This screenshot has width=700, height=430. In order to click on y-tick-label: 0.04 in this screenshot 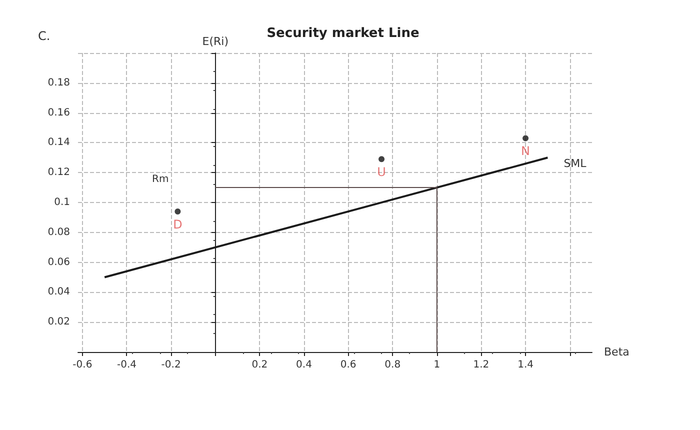, I will do `click(59, 292)`.